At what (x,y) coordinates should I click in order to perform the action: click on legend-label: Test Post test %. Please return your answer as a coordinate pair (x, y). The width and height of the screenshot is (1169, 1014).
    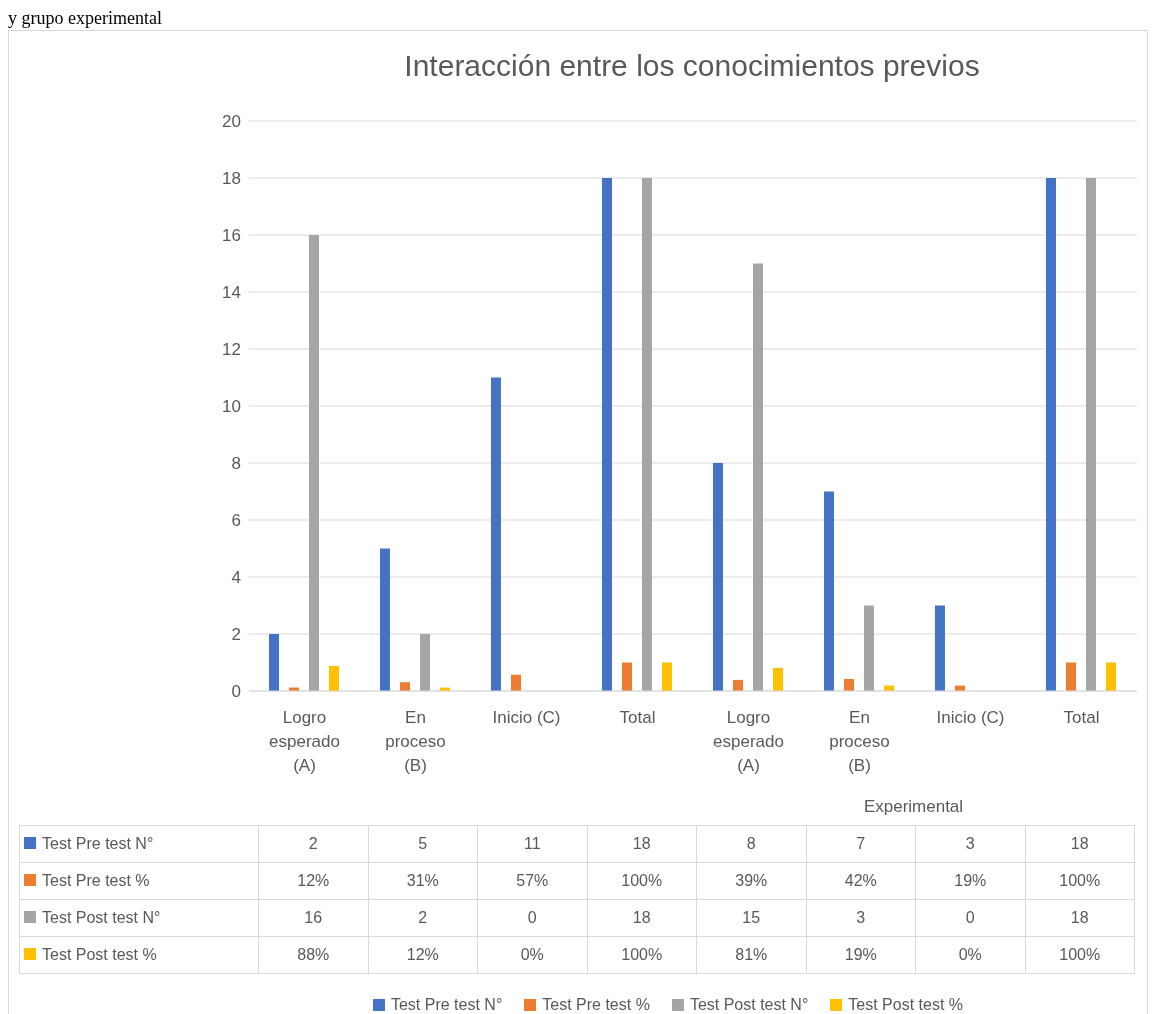
    Looking at the image, I should click on (905, 1005).